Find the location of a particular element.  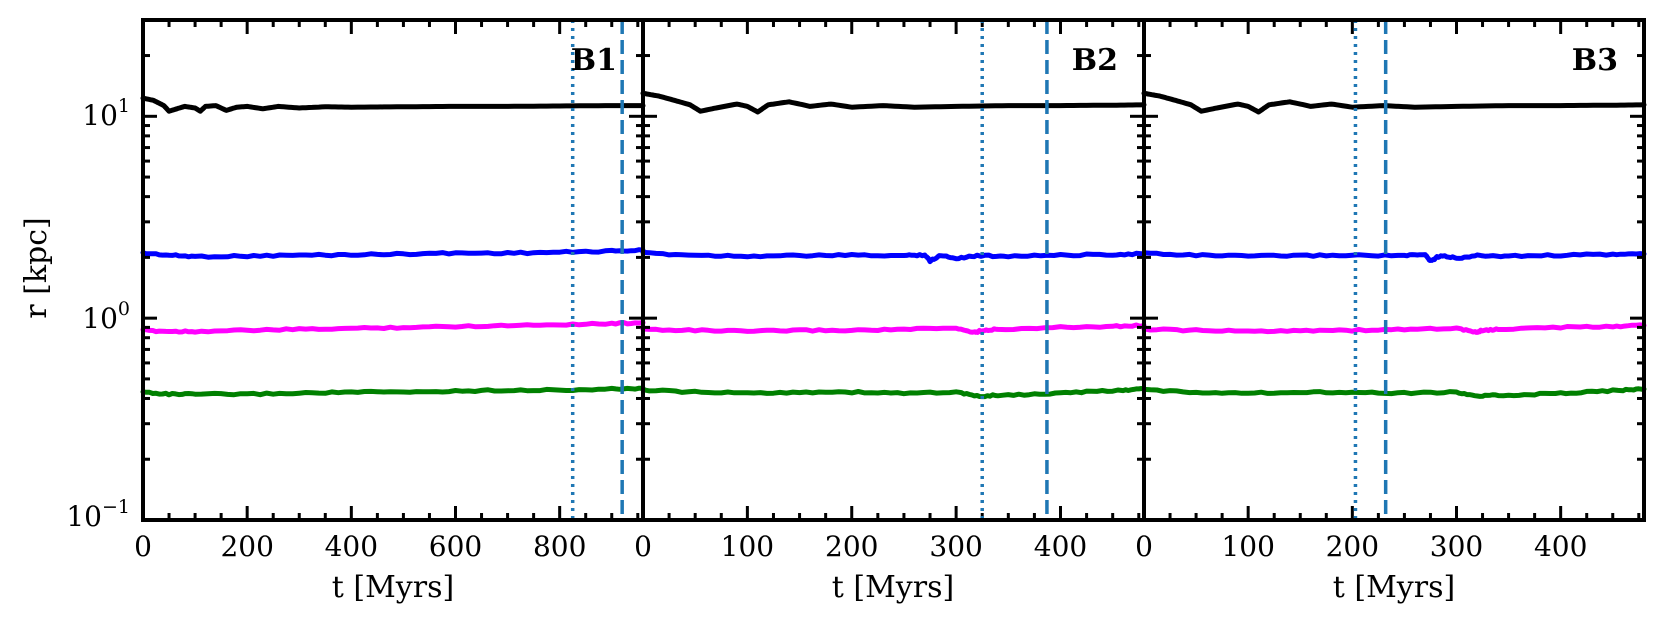

y-tick-label-bottom: 10−1 is located at coordinates (98, 514).